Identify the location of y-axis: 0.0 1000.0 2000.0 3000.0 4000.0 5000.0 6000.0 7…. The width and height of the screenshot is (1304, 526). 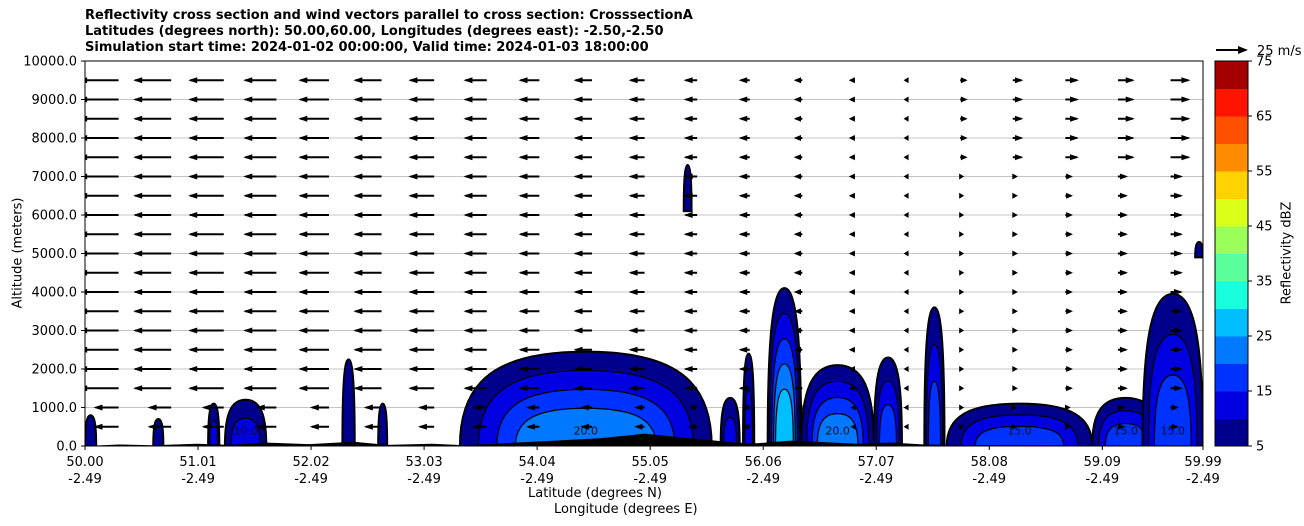
(54, 255).